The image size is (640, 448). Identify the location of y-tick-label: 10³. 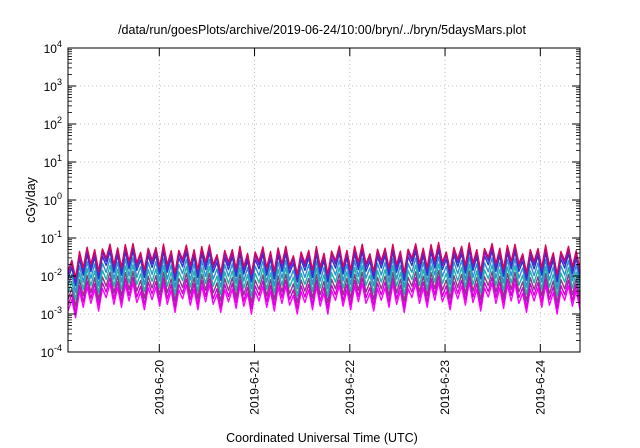
(53, 85).